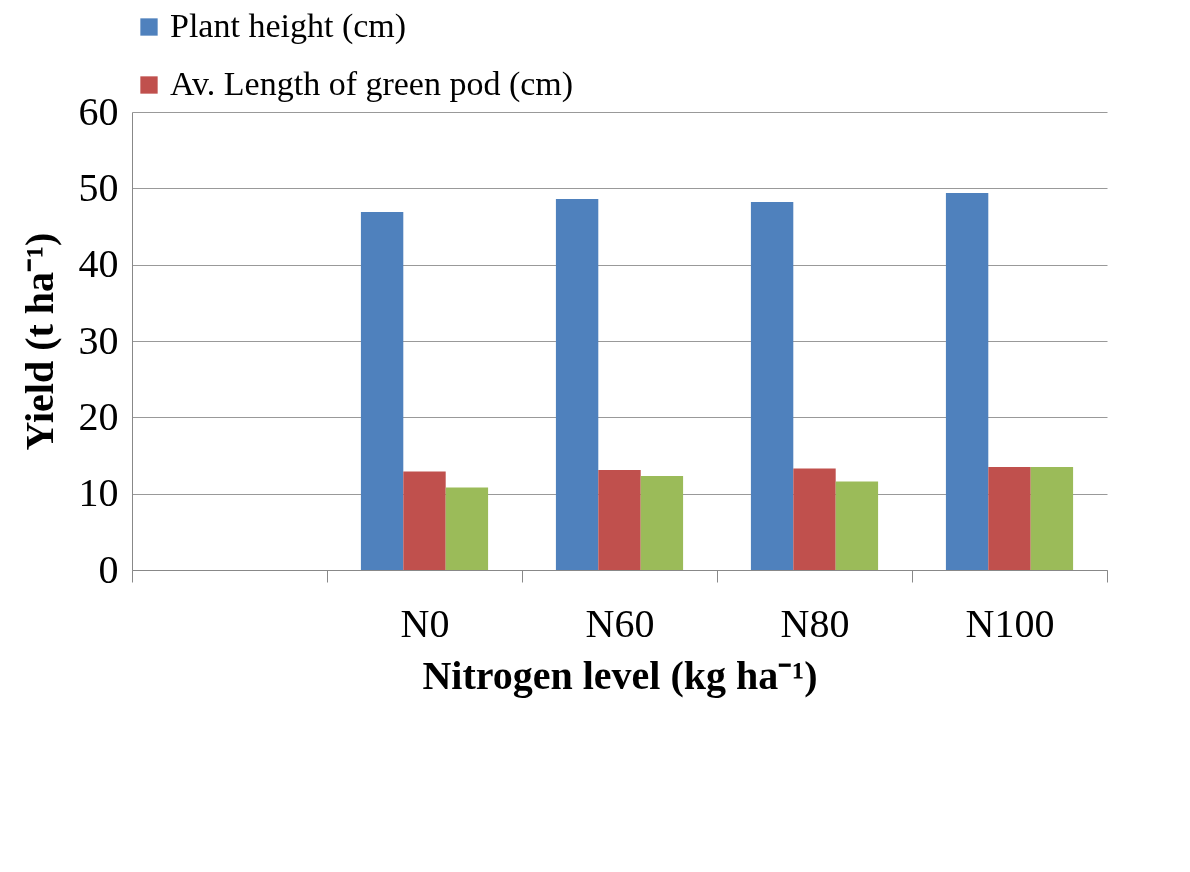 The image size is (1190, 872). What do you see at coordinates (815, 623) in the screenshot?
I see `x-tick-label: N80` at bounding box center [815, 623].